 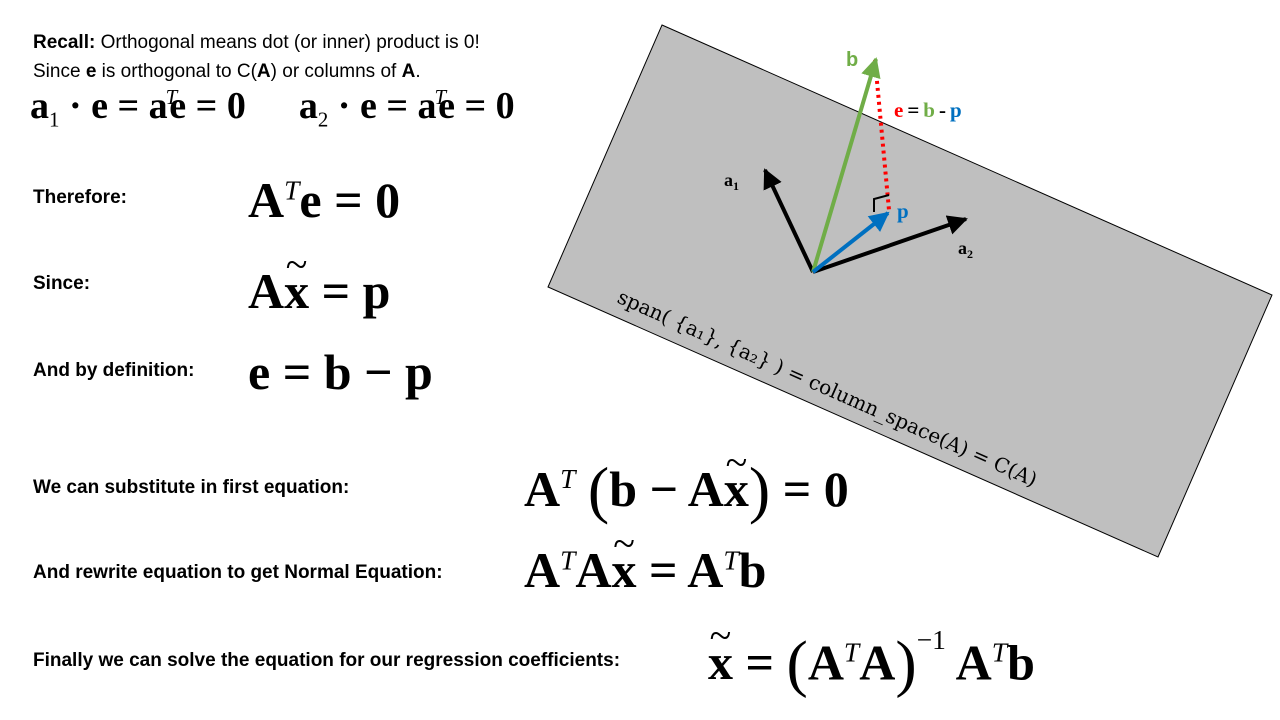 I want to click on sym: 2, so click(x=323, y=119).